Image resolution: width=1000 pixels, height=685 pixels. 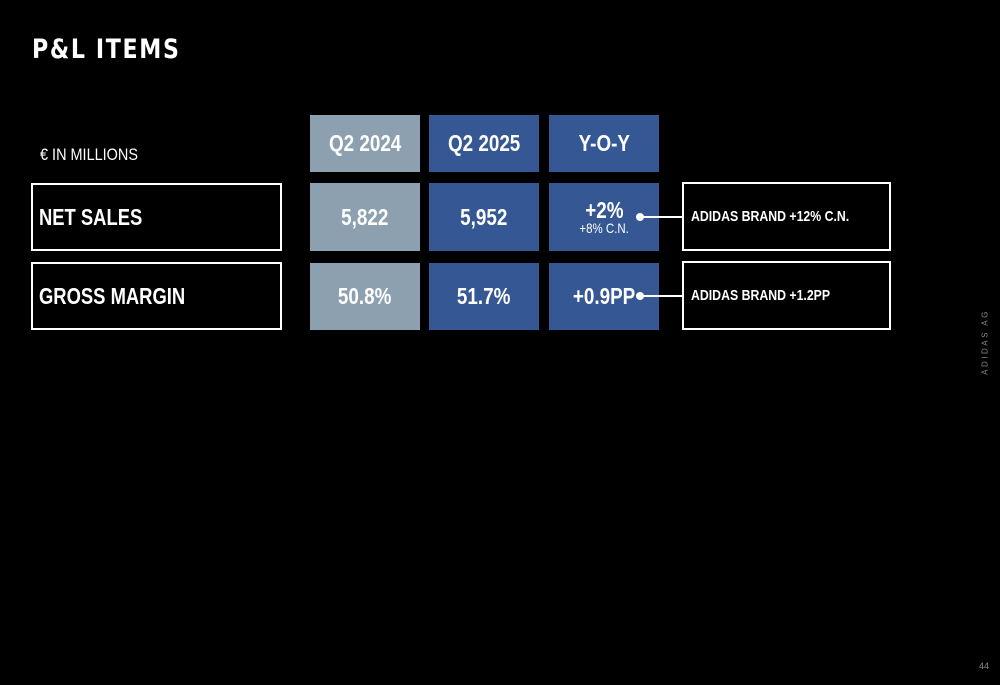 I want to click on net-sales-q2-2025-value: 5,952, so click(x=484, y=216).